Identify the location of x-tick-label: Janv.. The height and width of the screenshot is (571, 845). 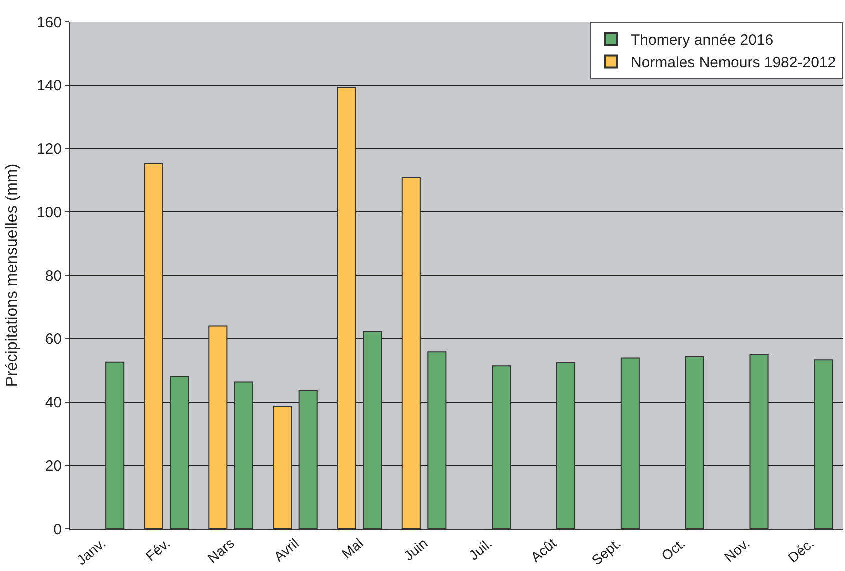
(91, 551).